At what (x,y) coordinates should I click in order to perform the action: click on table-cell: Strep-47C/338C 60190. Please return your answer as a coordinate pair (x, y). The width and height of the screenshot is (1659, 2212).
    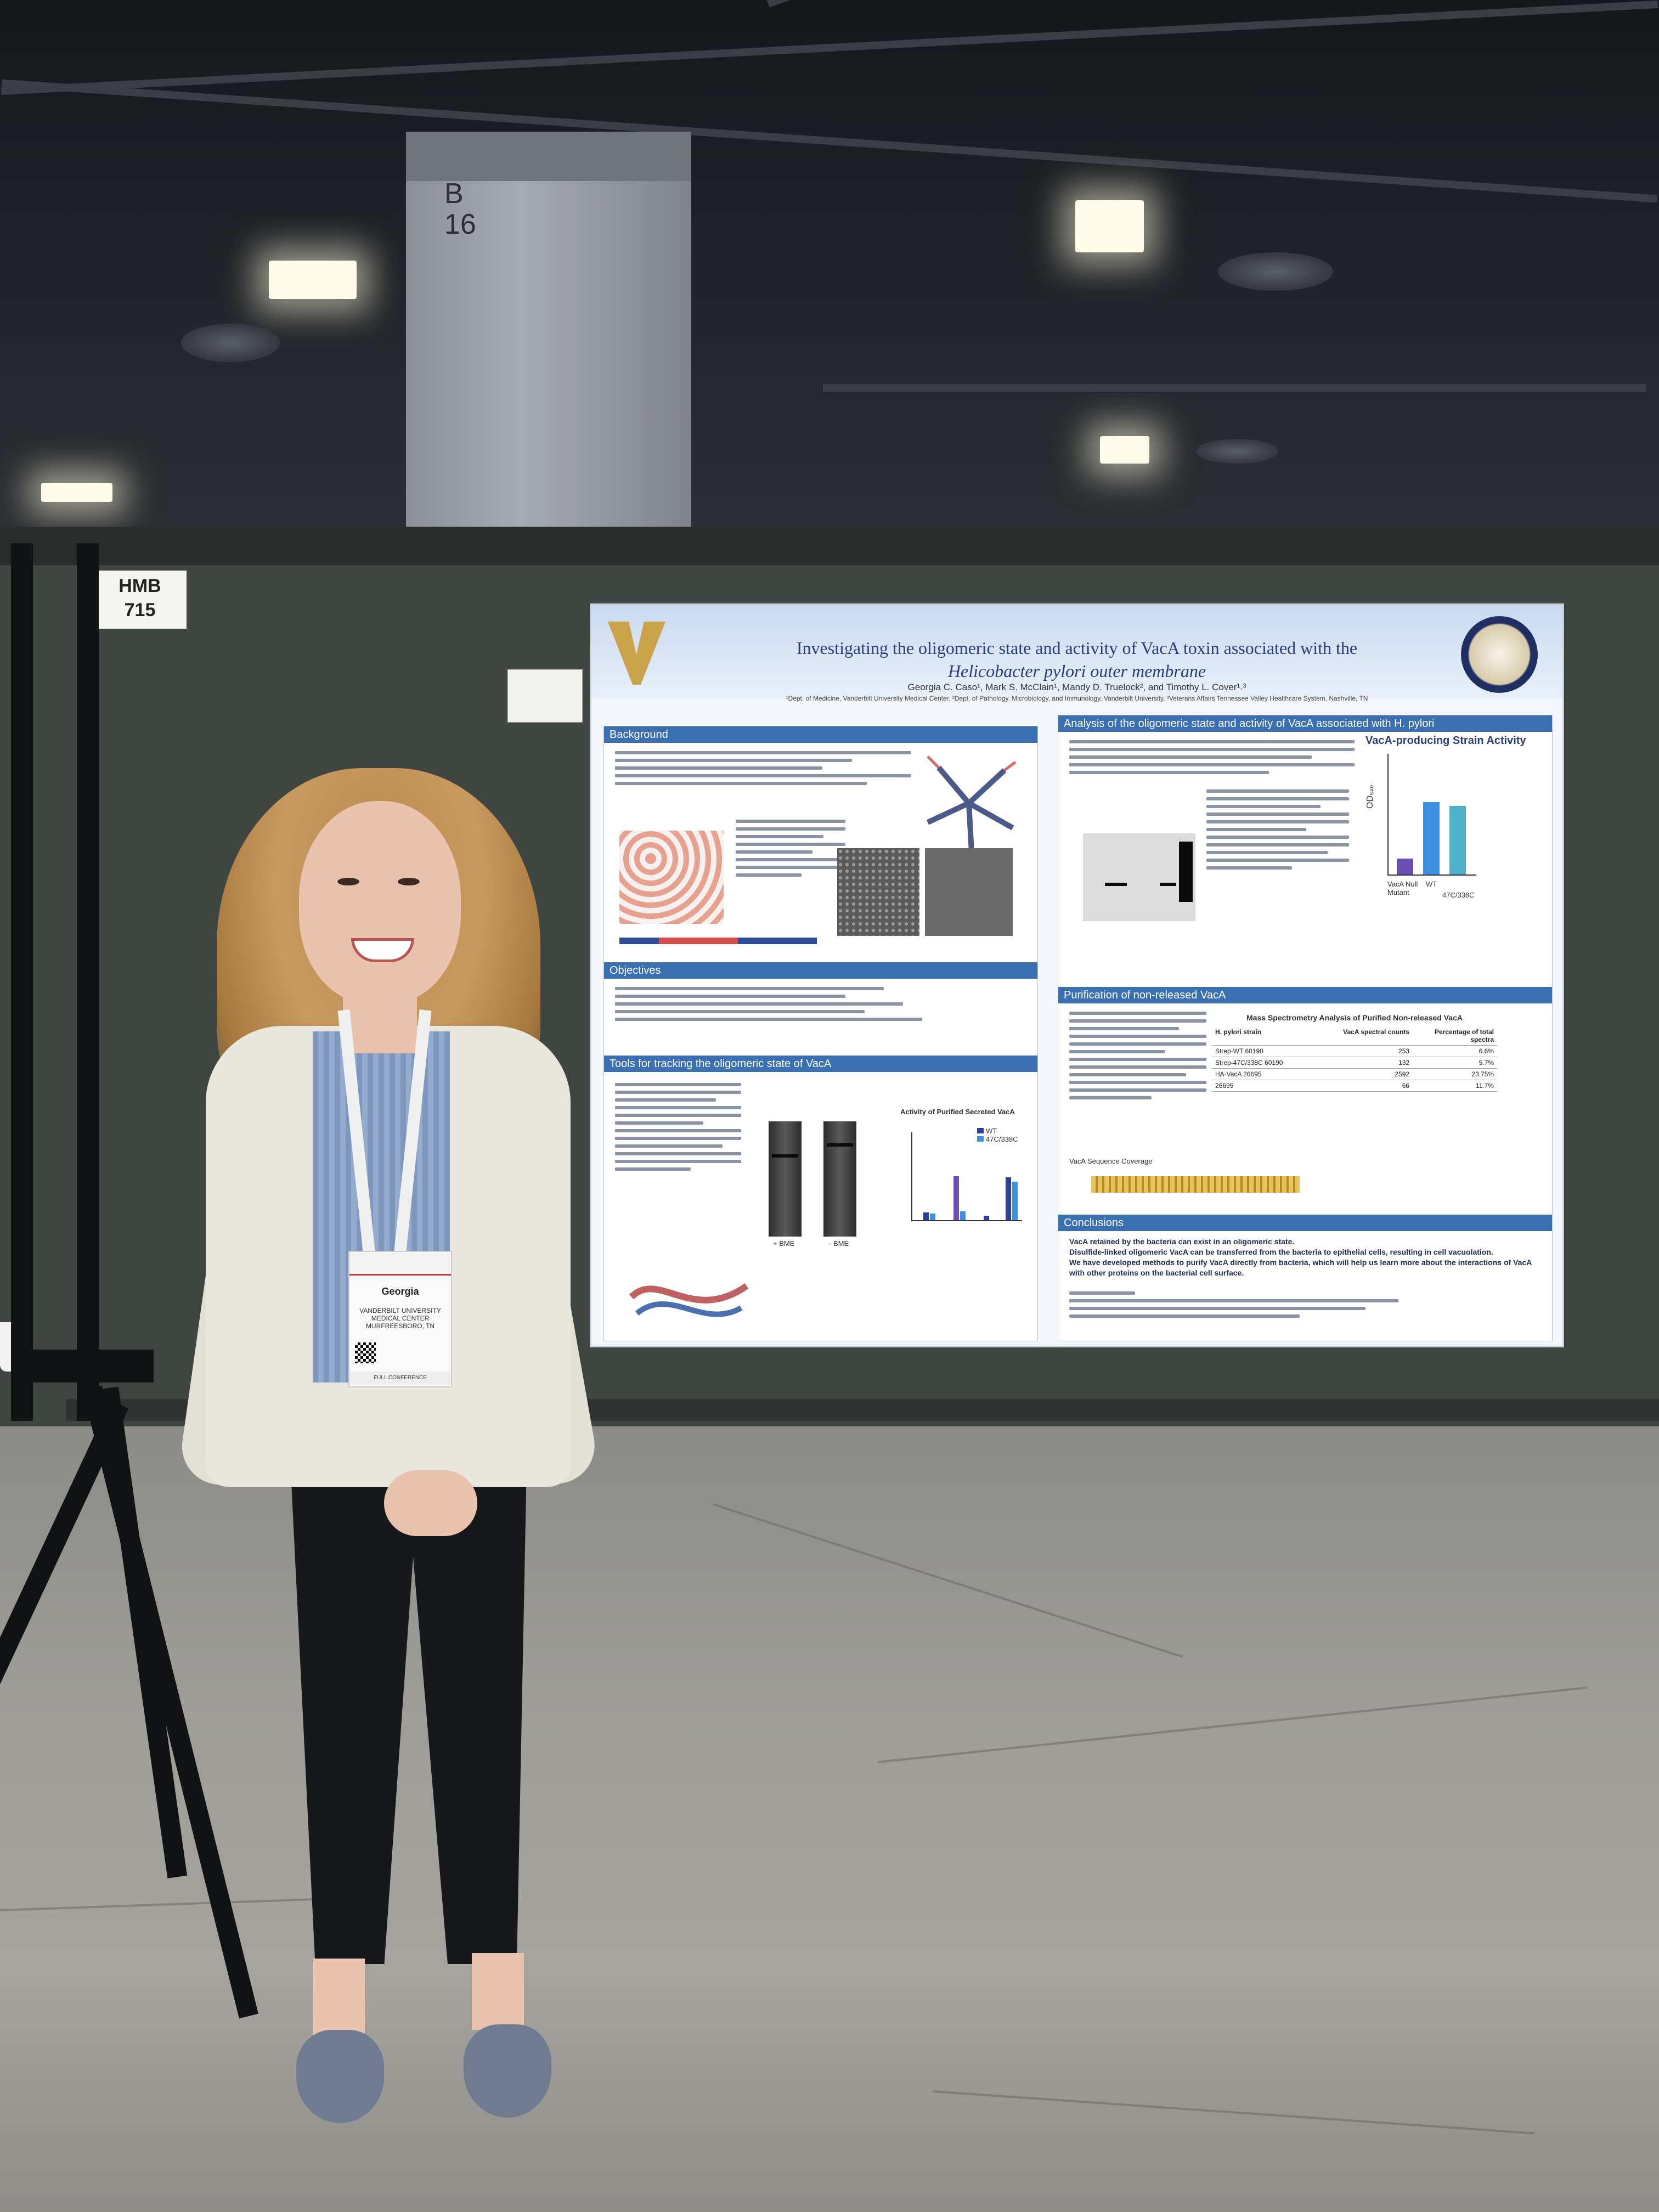
    Looking at the image, I should click on (1249, 1062).